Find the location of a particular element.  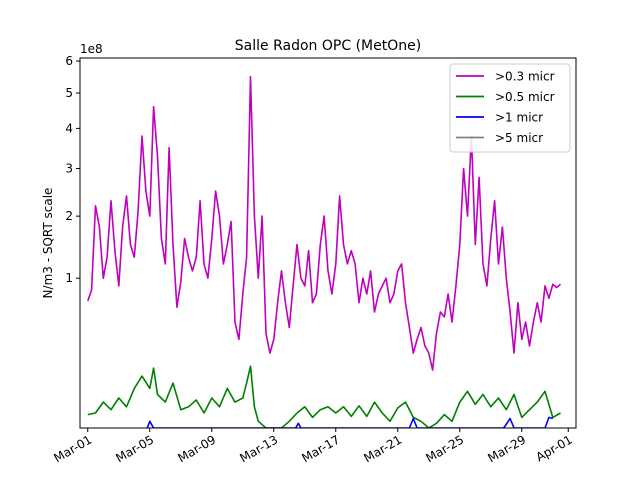

x-tick-label: Mar-29 is located at coordinates (506, 448).